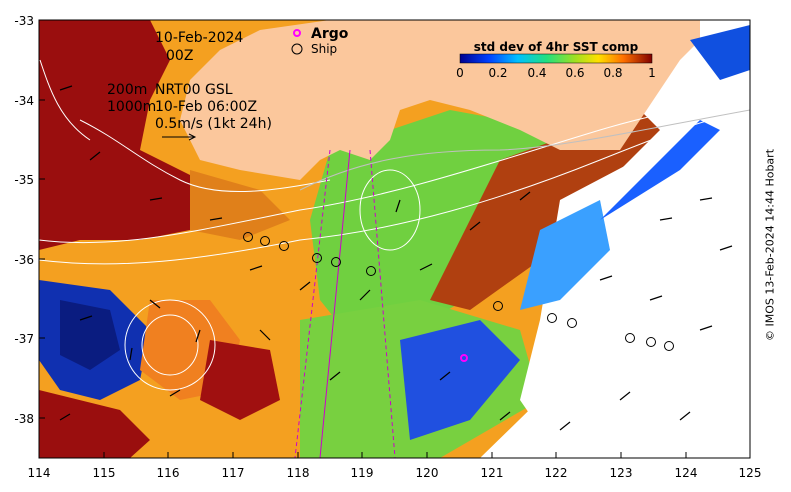  I want to click on time-label: 00Z, so click(179, 56).